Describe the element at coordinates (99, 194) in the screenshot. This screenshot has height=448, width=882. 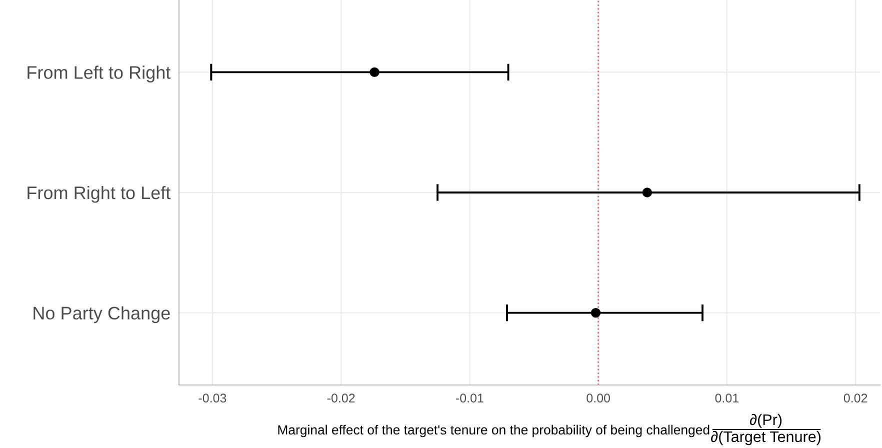
I see `y-tick-label: From Right to Left` at that location.